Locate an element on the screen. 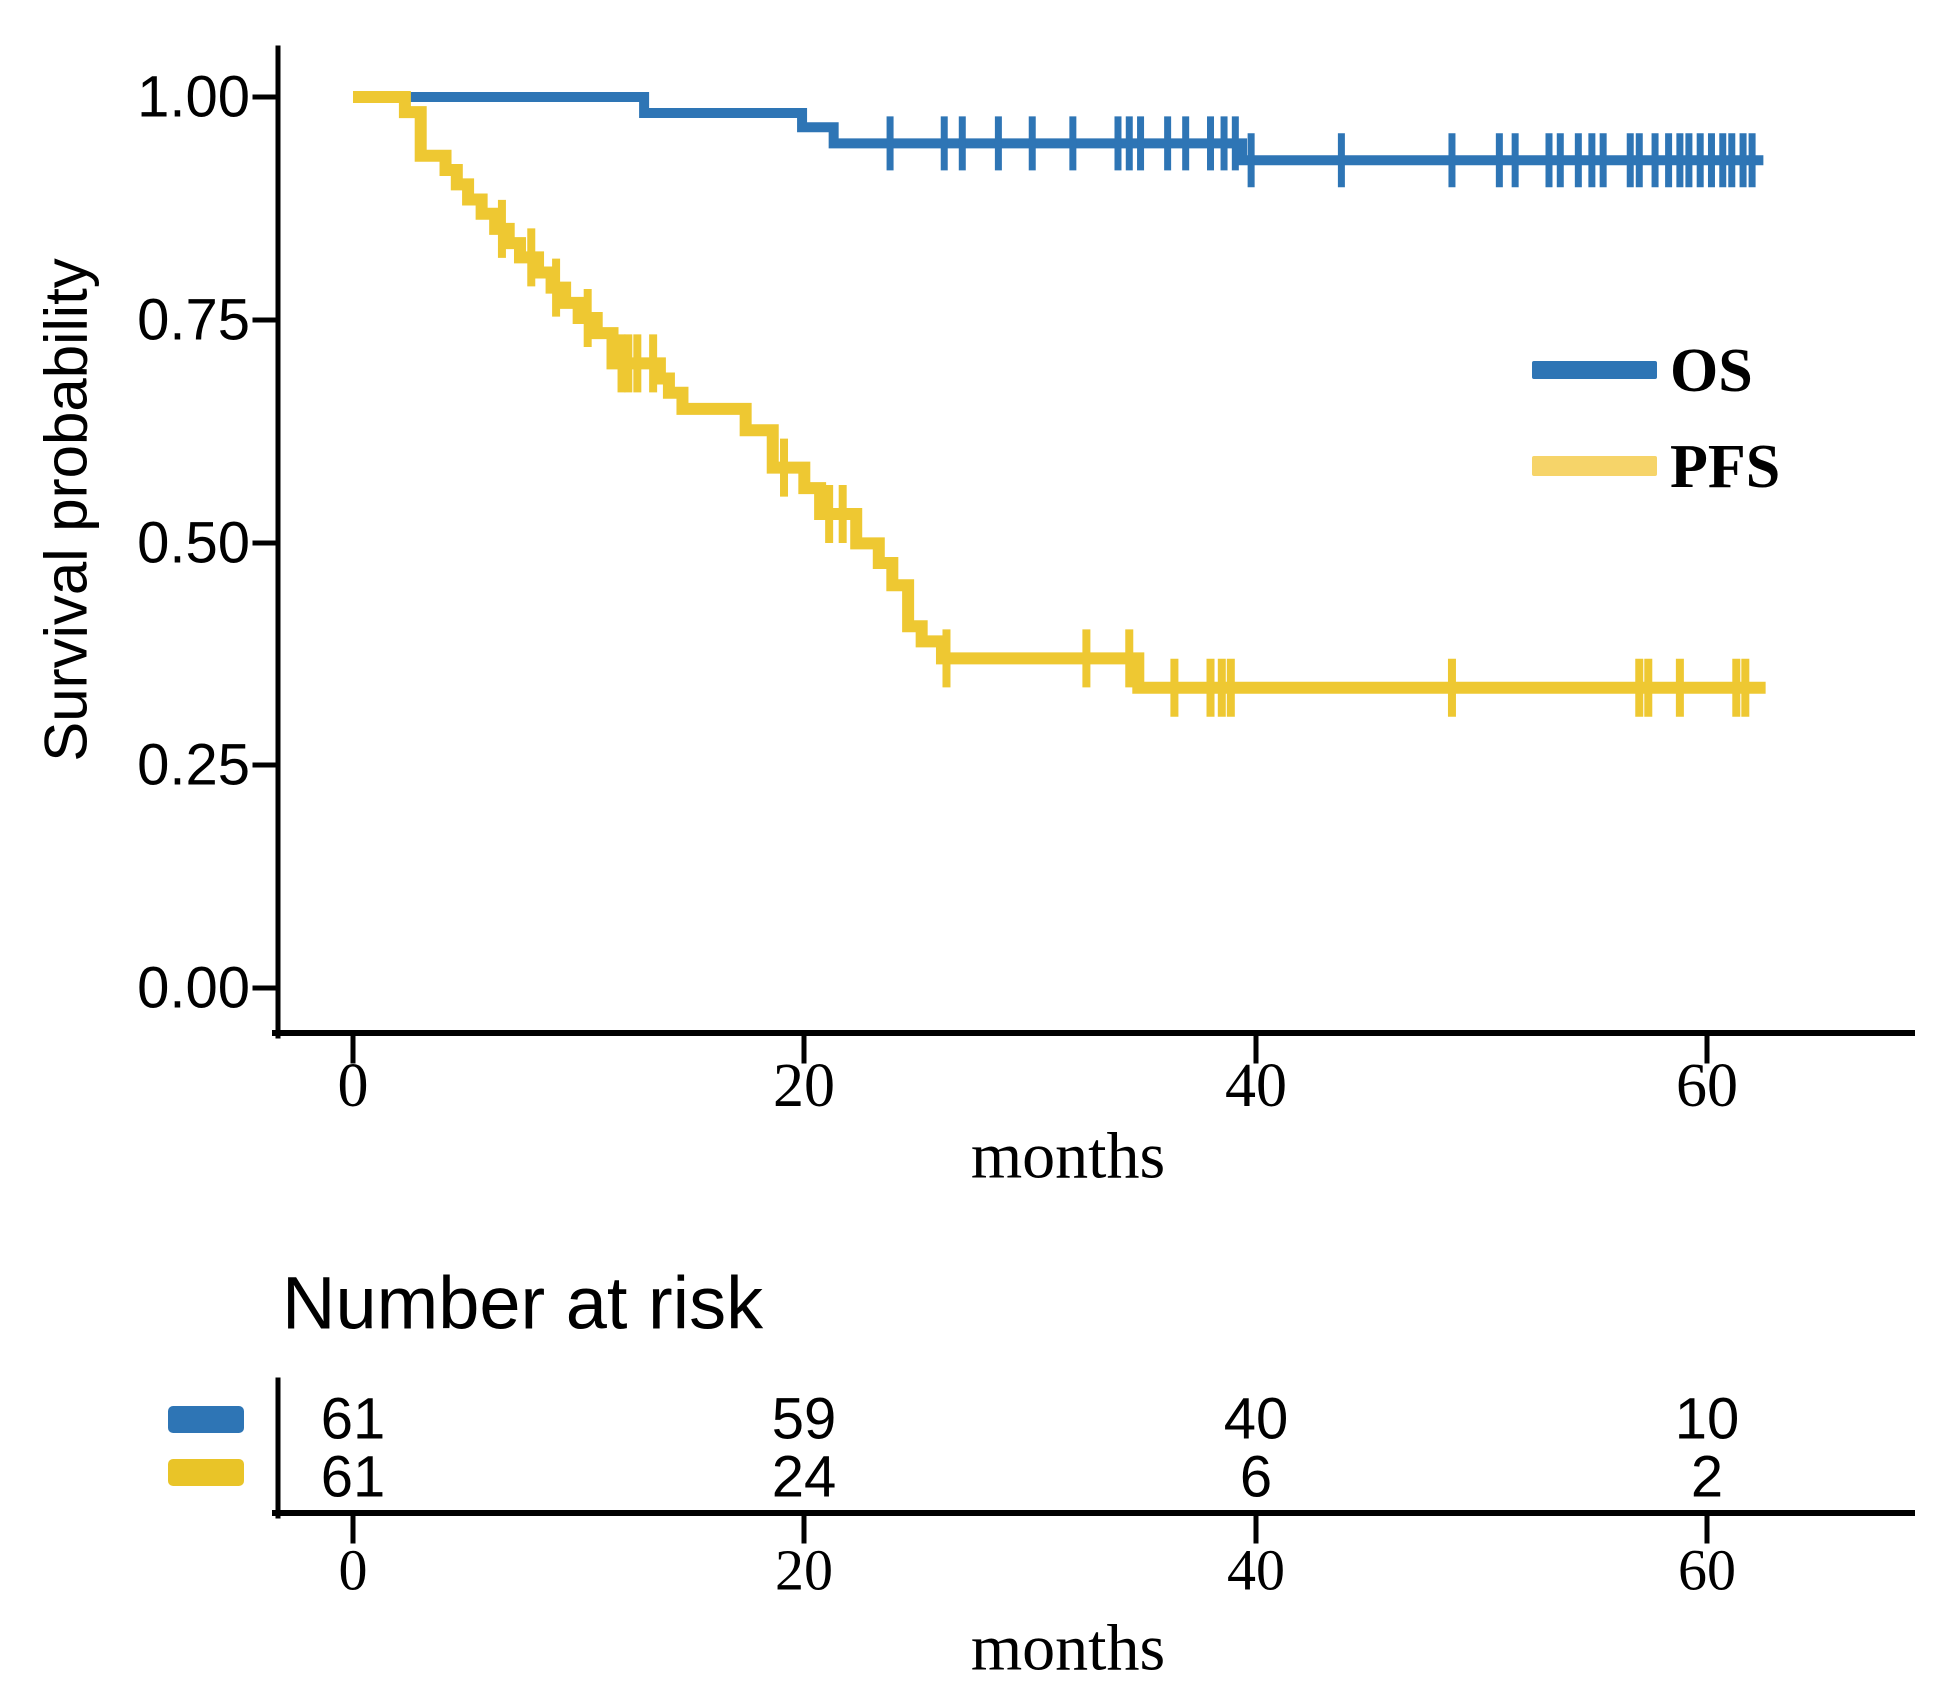 The height and width of the screenshot is (1708, 1950). legend-os-swatch is located at coordinates (1594, 370).